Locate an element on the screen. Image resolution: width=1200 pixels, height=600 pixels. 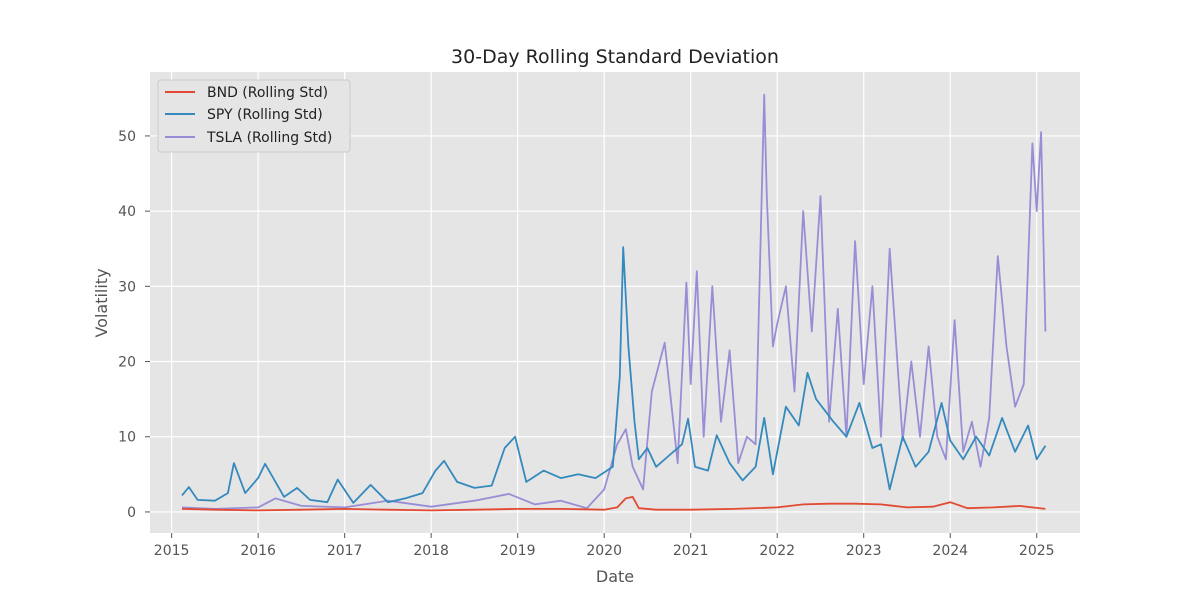
chart-title: 30-Day Rolling Standard Deviation is located at coordinates (615, 57).